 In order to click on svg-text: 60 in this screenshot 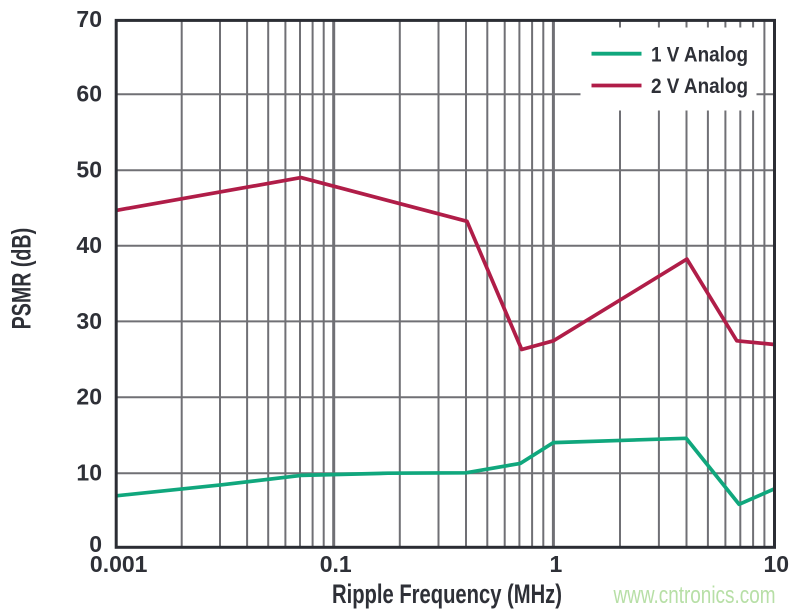, I will do `click(89, 94)`.